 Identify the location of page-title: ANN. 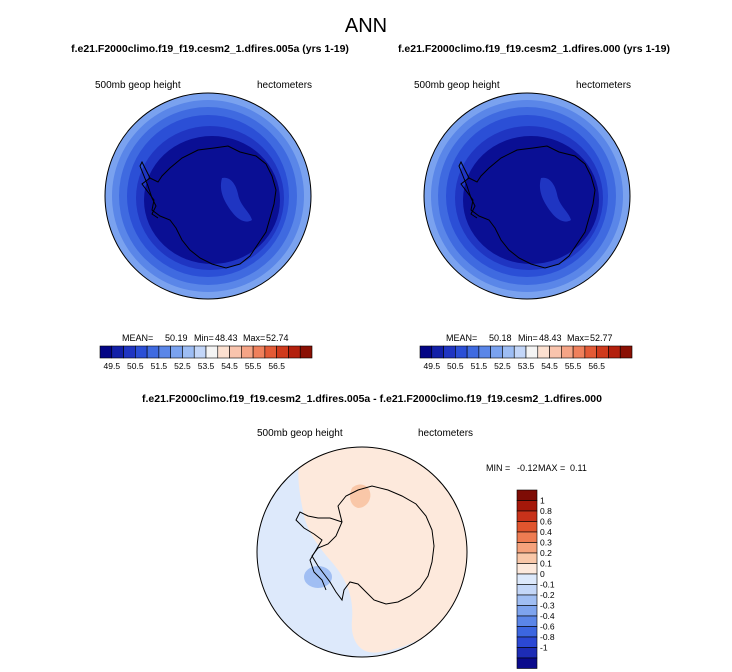
(366, 26).